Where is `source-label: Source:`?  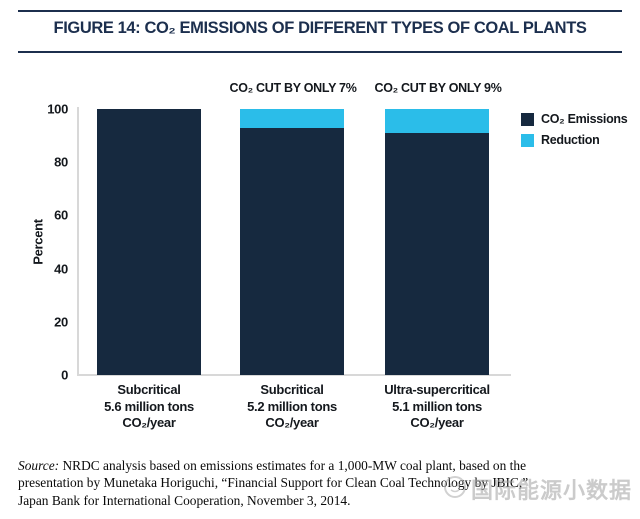
source-label: Source: is located at coordinates (40, 465).